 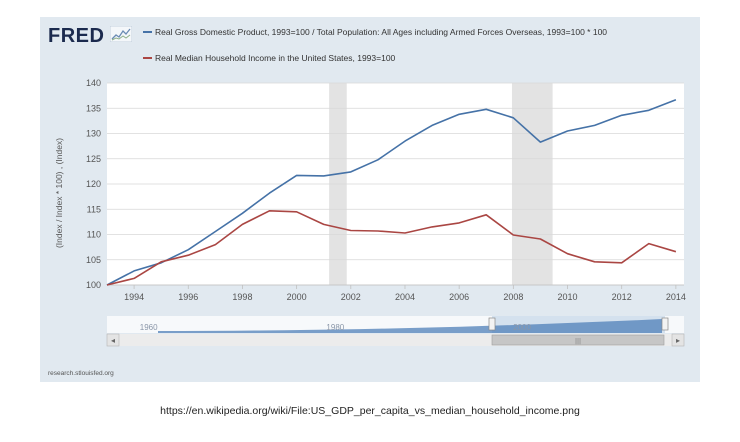 I want to click on y-tick-label: 100, so click(x=93, y=285).